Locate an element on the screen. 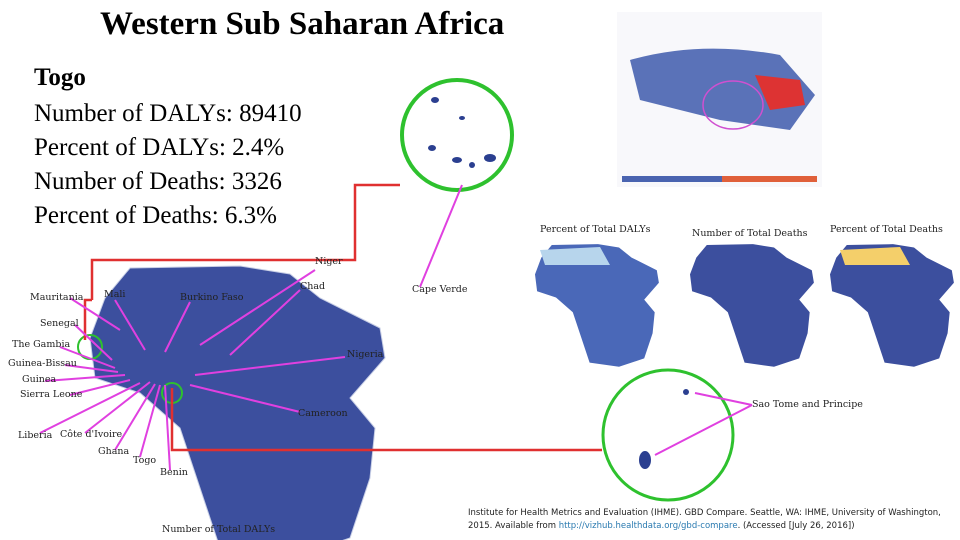 The width and height of the screenshot is (960, 540). country-label: Ghana is located at coordinates (113, 451).